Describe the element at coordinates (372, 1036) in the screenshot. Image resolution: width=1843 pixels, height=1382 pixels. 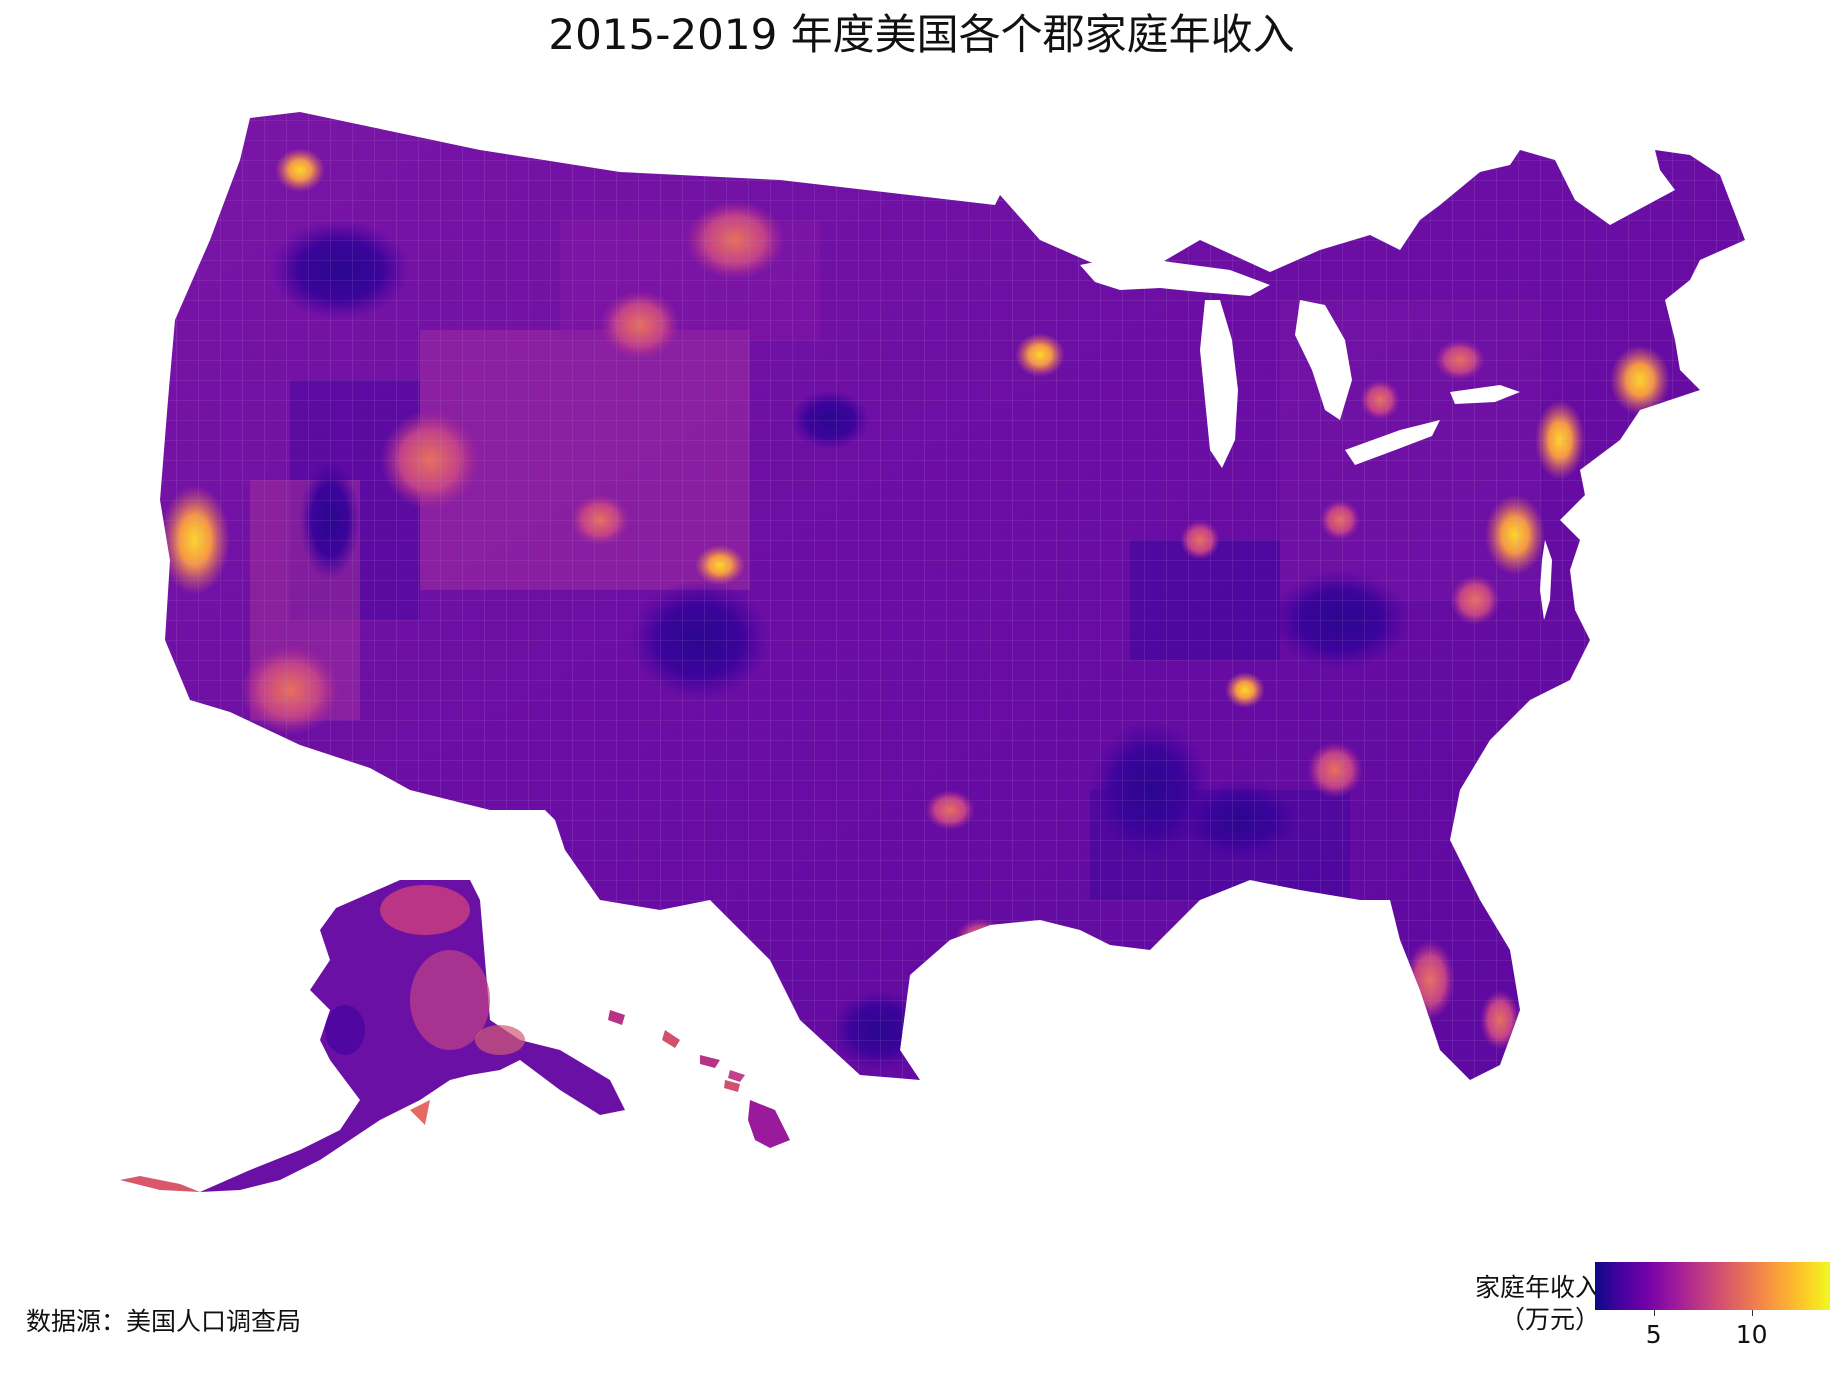
I see `alaska-region` at that location.